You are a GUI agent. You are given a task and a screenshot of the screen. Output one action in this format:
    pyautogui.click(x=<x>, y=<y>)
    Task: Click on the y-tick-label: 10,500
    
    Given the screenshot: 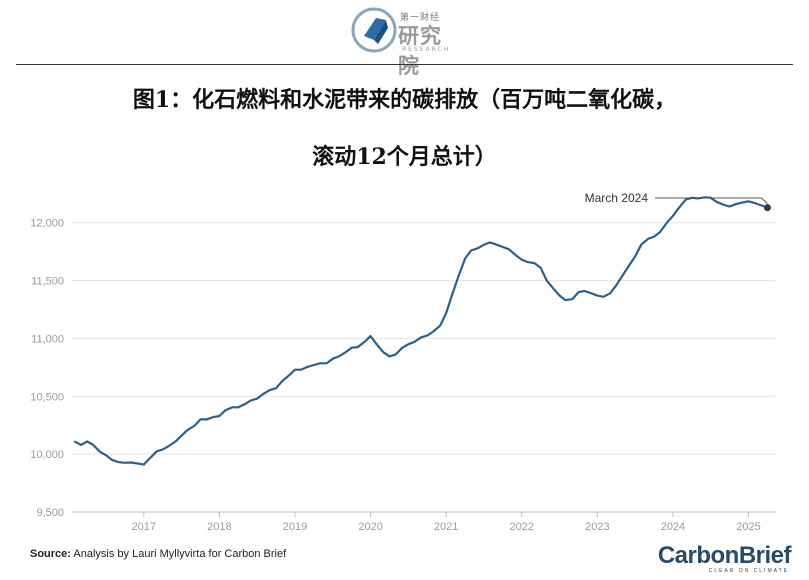 What is the action you would take?
    pyautogui.click(x=47, y=397)
    